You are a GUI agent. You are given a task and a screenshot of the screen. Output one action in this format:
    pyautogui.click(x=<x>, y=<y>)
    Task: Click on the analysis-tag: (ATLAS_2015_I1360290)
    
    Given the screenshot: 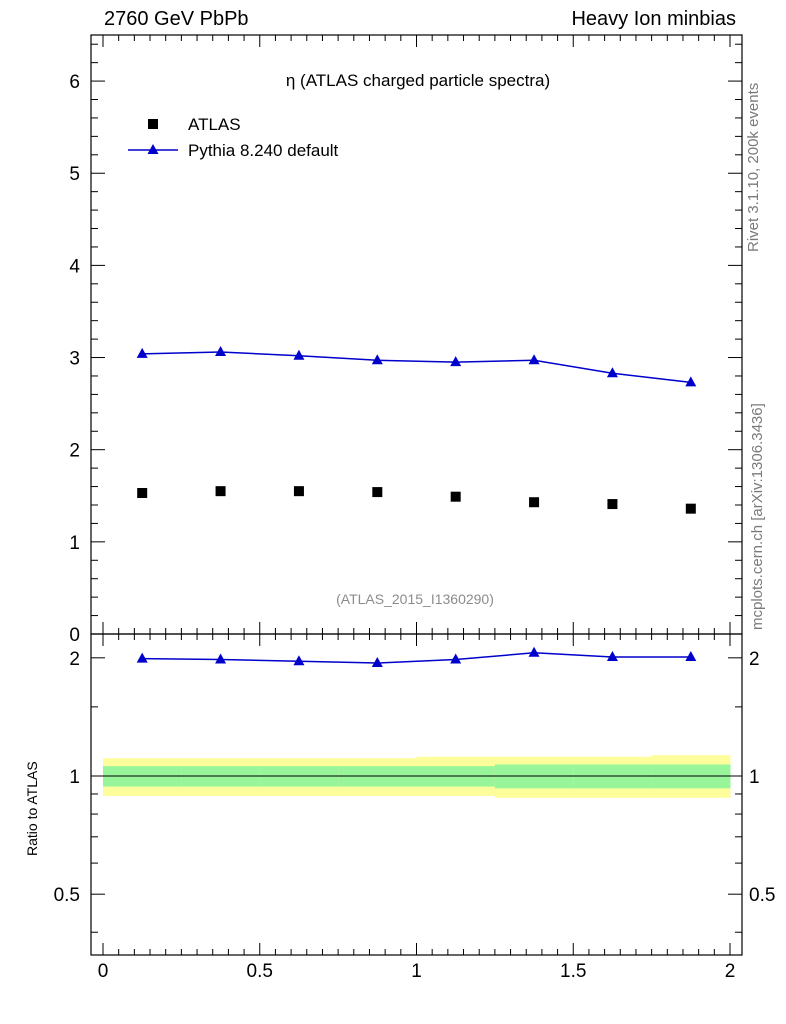 What is the action you would take?
    pyautogui.click(x=415, y=599)
    